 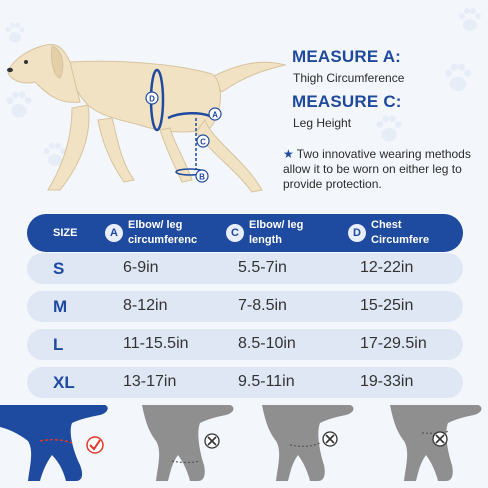 What do you see at coordinates (235, 233) in the screenshot?
I see `header-c-badge: C` at bounding box center [235, 233].